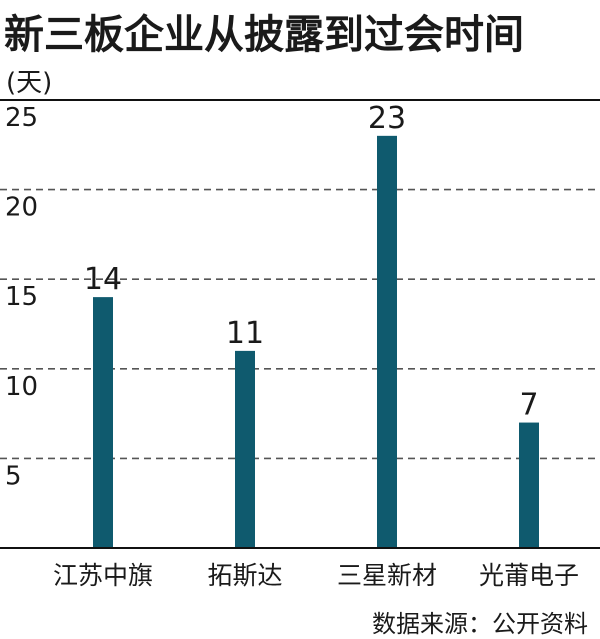  Describe the element at coordinates (264, 35) in the screenshot. I see `chart-title: 新三板企业从披露到过会时间` at that location.